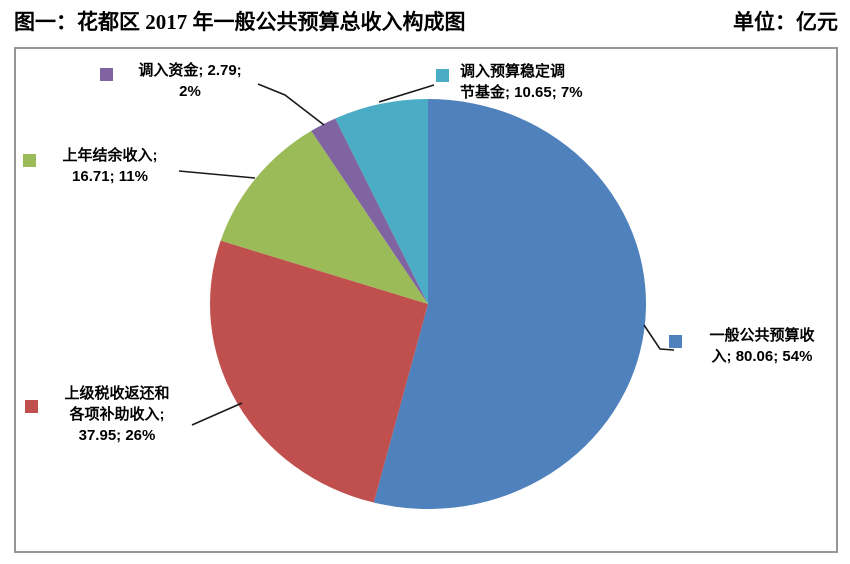 This screenshot has height=564, width=850. What do you see at coordinates (190, 91) in the screenshot?
I see `pie-label-line: 2%` at bounding box center [190, 91].